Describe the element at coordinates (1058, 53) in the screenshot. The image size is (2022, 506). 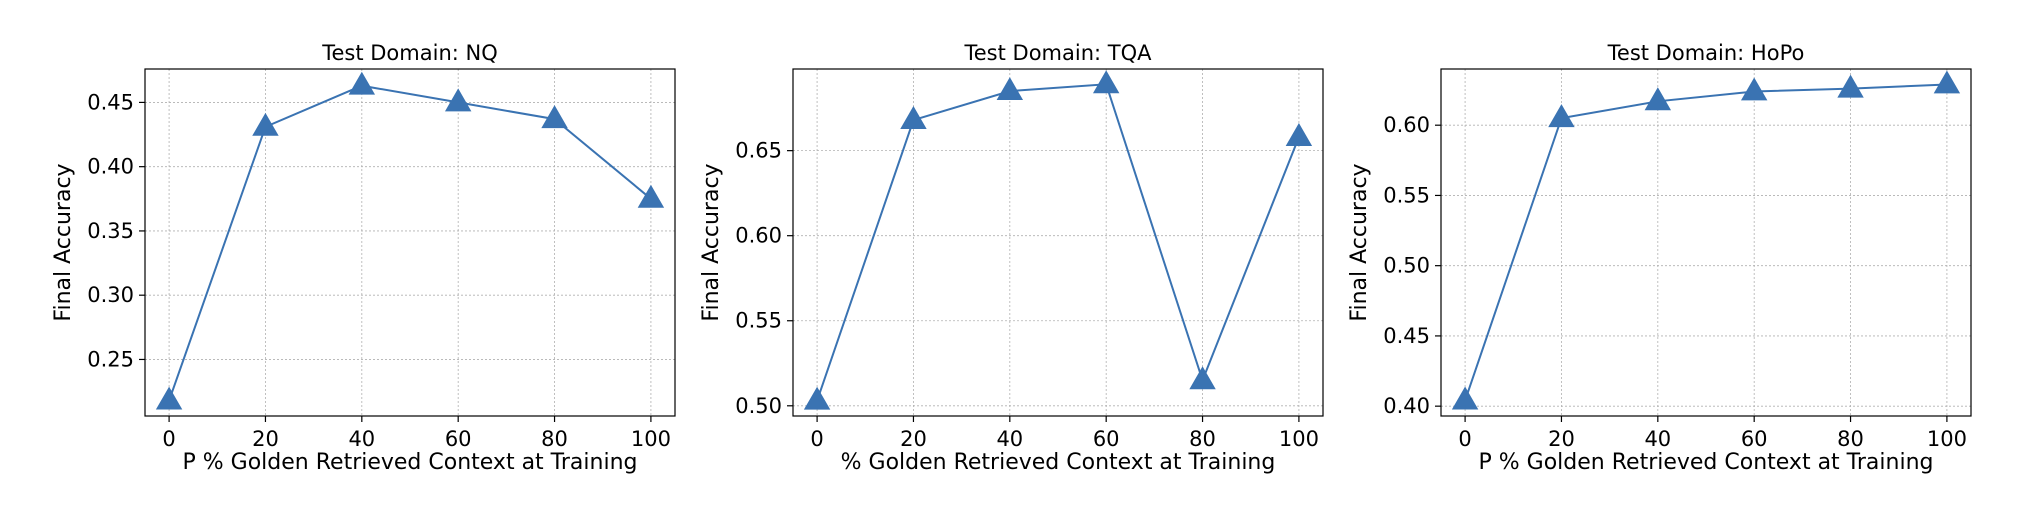
I see `chart-title: Test Domain: TQA` at that location.